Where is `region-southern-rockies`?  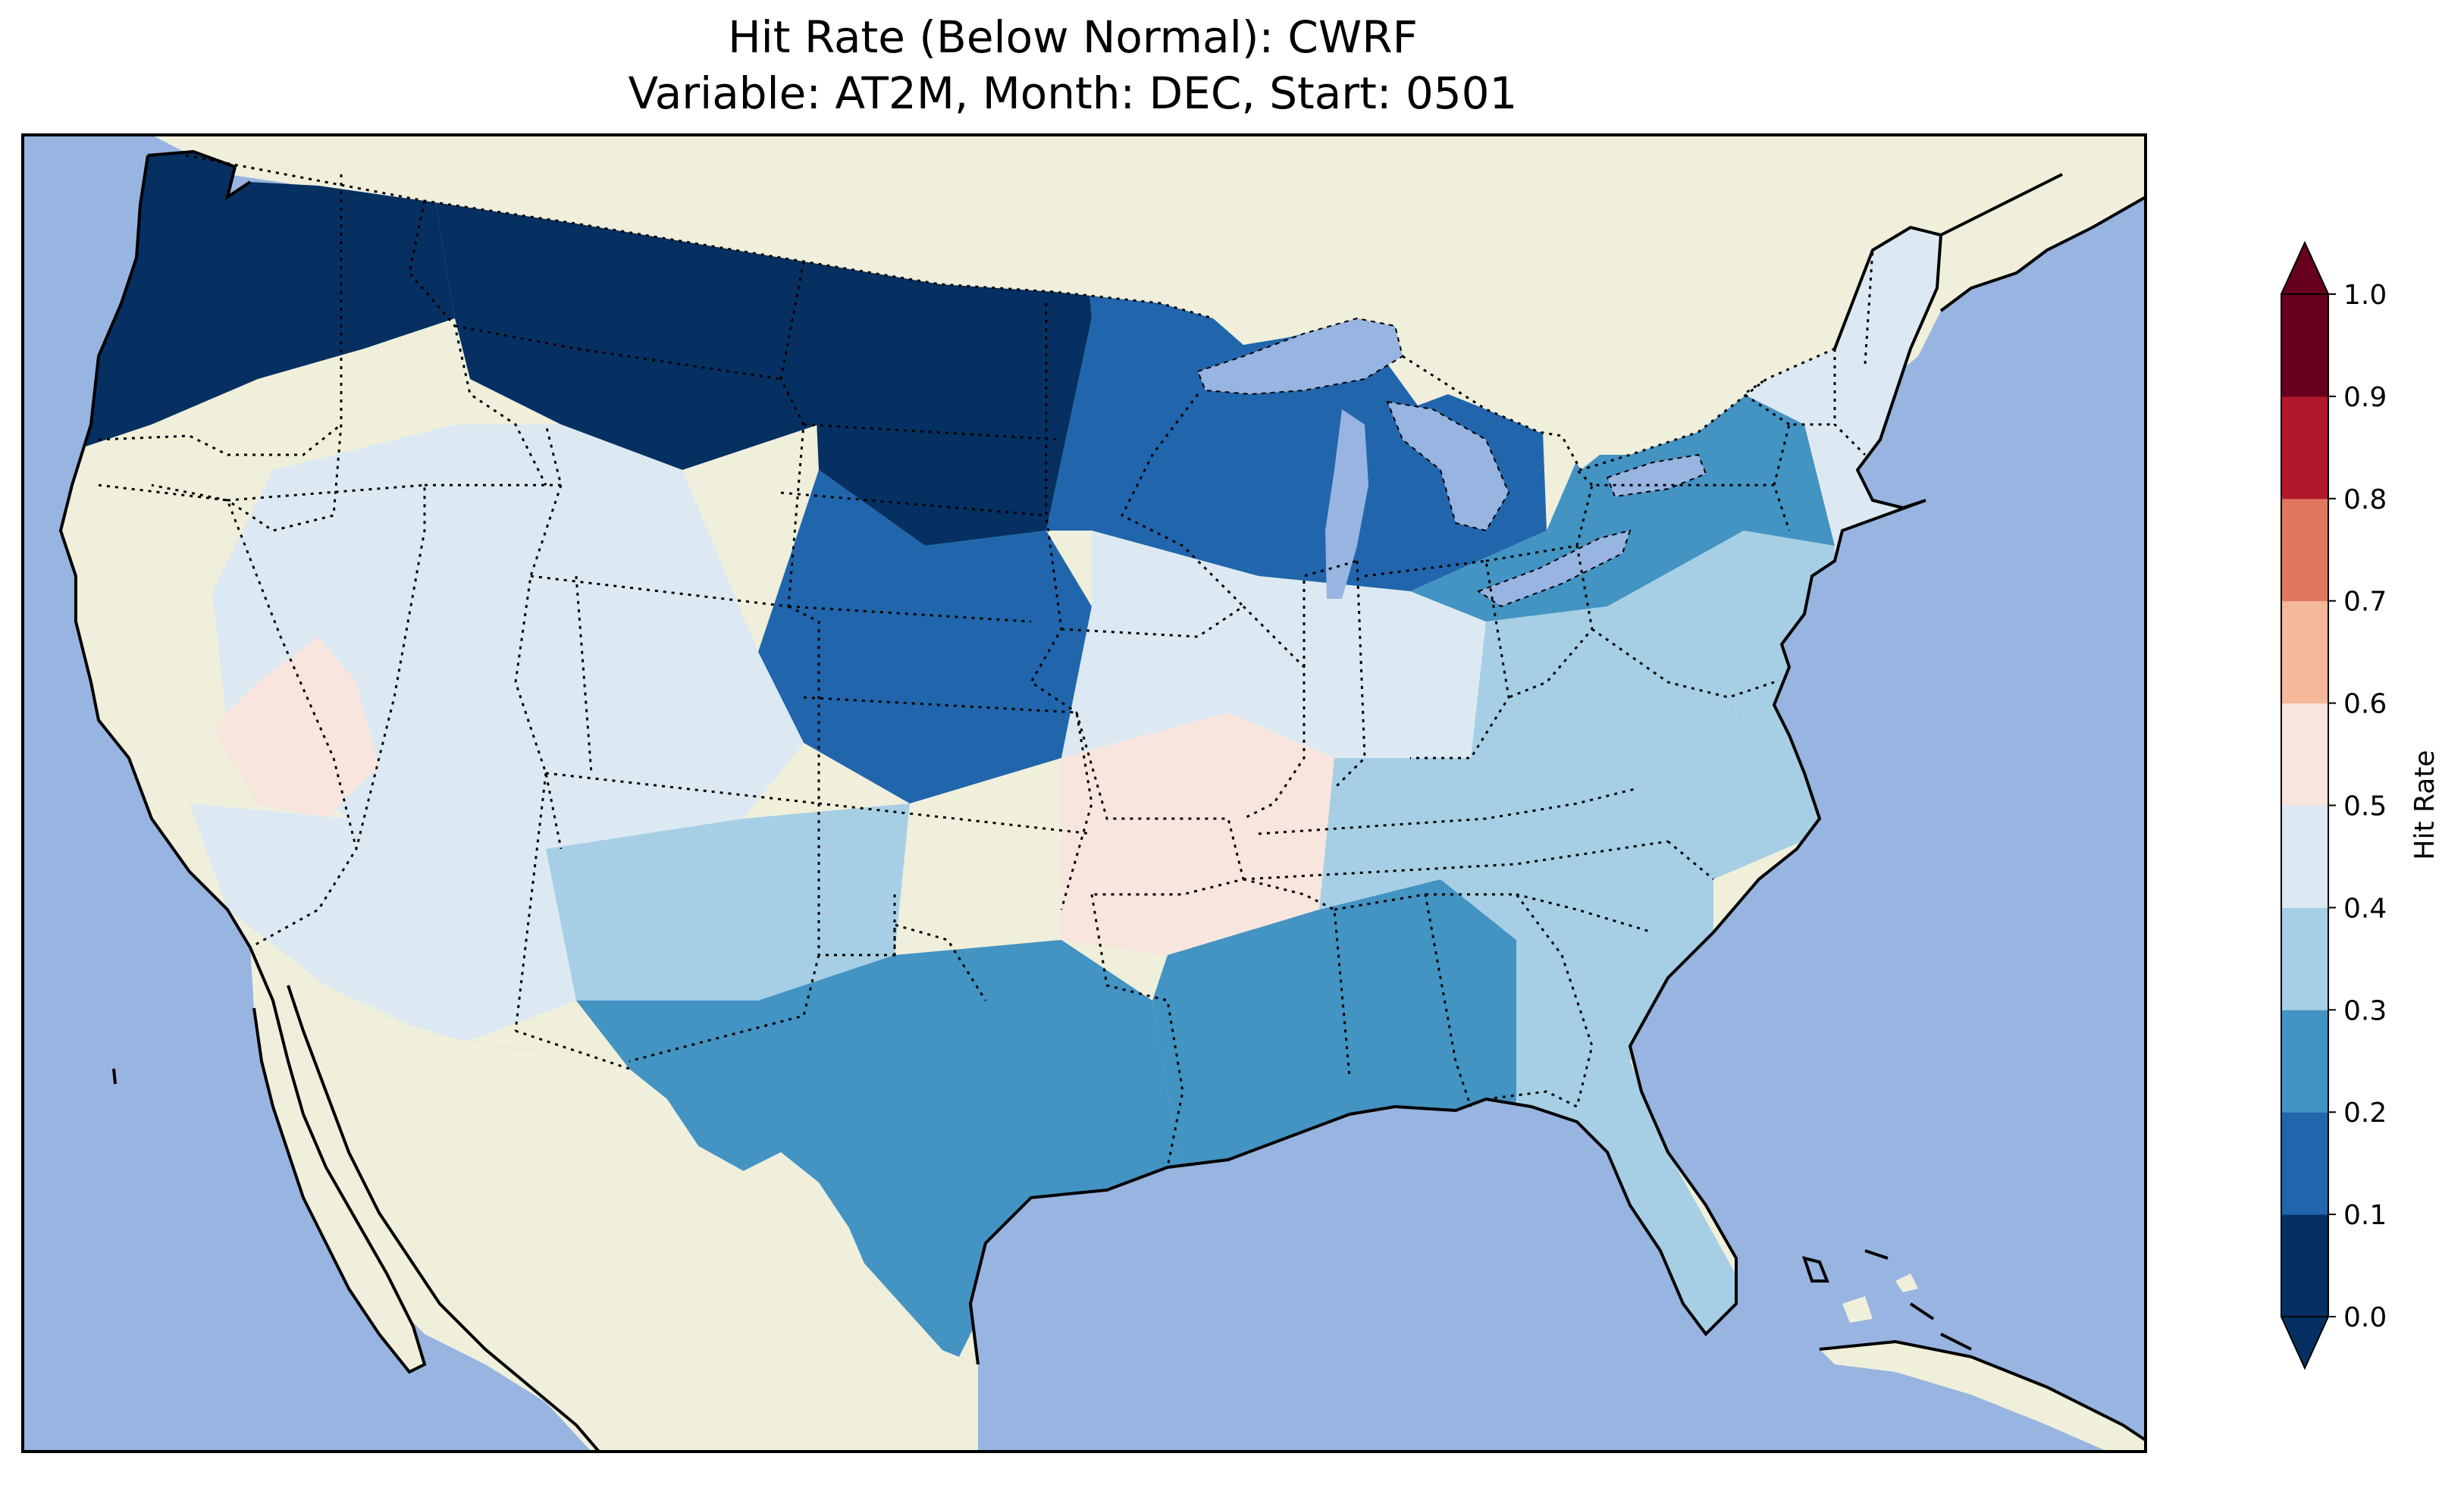 region-southern-rockies is located at coordinates (728, 902).